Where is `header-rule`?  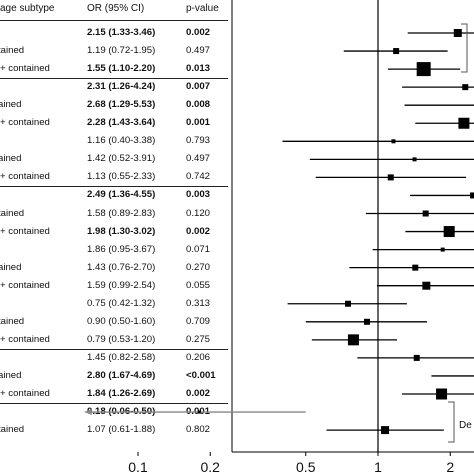 header-rule is located at coordinates (114, 20).